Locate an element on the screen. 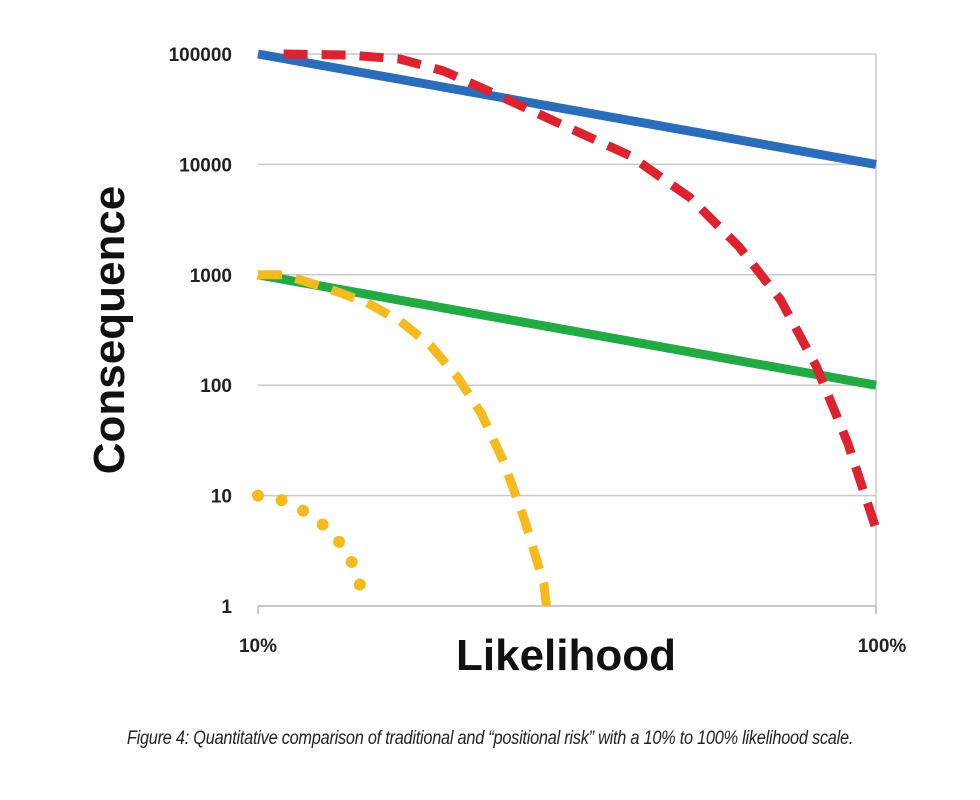 The height and width of the screenshot is (800, 980). y-tick-label: 1 is located at coordinates (226, 607).